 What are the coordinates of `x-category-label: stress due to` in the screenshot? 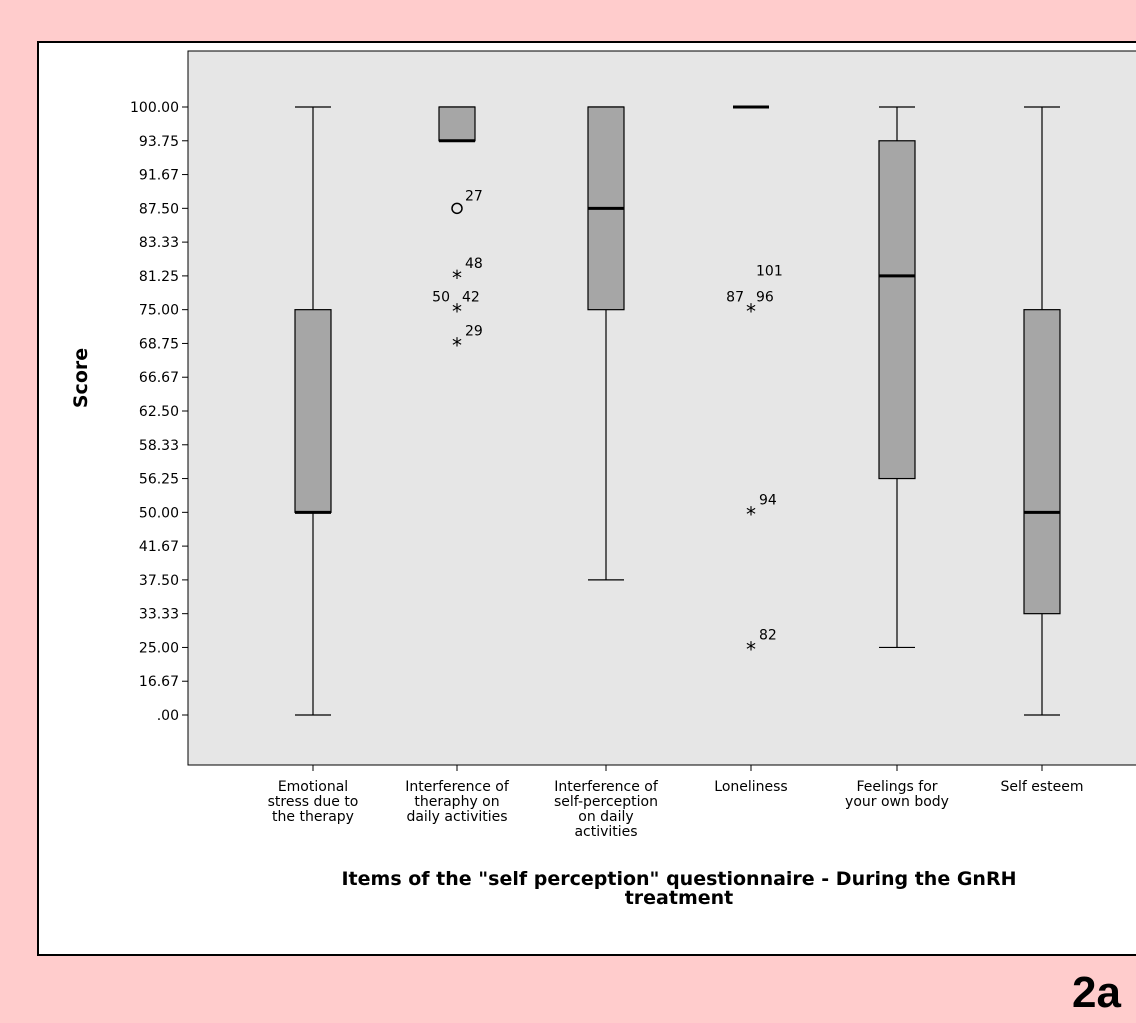 It's located at (313, 802).